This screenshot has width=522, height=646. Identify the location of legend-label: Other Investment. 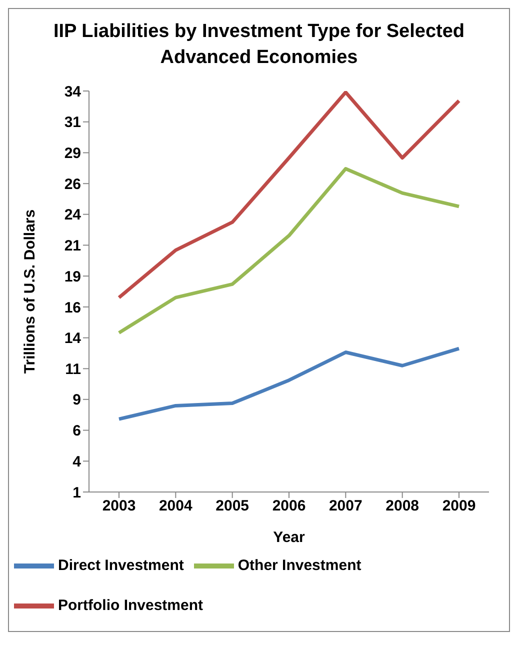
(300, 565).